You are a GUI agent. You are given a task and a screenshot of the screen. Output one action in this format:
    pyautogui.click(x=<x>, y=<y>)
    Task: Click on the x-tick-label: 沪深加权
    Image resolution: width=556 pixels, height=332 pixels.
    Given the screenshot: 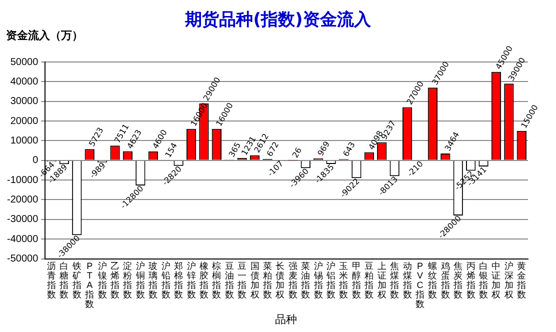 What is the action you would take?
    pyautogui.click(x=508, y=280)
    